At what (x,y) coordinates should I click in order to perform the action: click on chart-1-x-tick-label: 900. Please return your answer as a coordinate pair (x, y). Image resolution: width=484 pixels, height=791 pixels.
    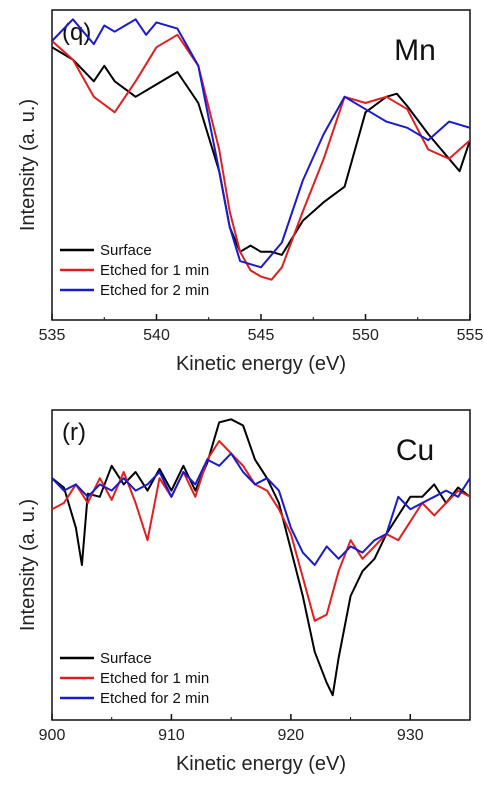
    Looking at the image, I should click on (52, 735).